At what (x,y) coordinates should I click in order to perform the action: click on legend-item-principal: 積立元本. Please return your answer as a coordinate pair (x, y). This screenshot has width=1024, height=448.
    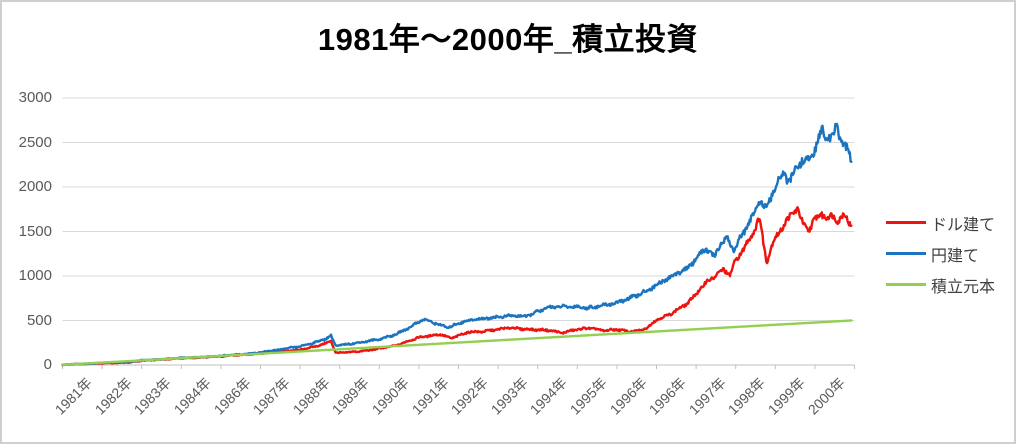
    Looking at the image, I should click on (940, 286).